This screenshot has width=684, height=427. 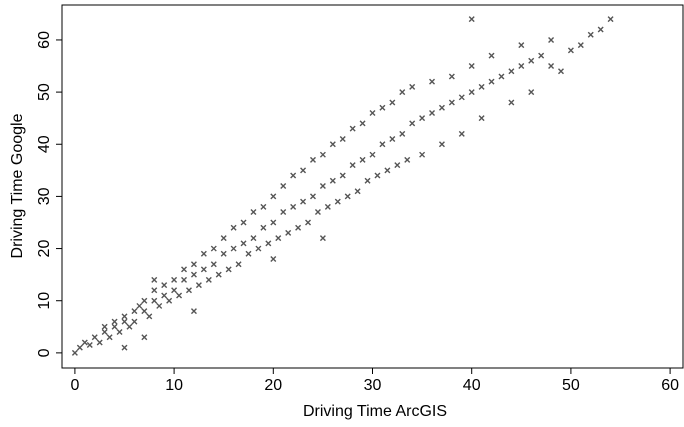 I want to click on x-tick-label: 60, so click(x=670, y=385).